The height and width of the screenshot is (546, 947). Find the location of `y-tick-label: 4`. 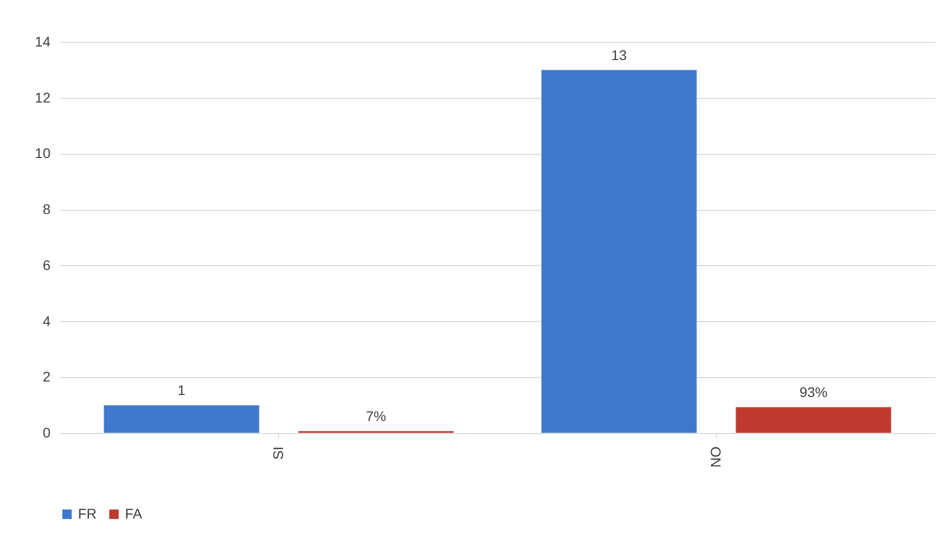

y-tick-label: 4 is located at coordinates (46, 320).